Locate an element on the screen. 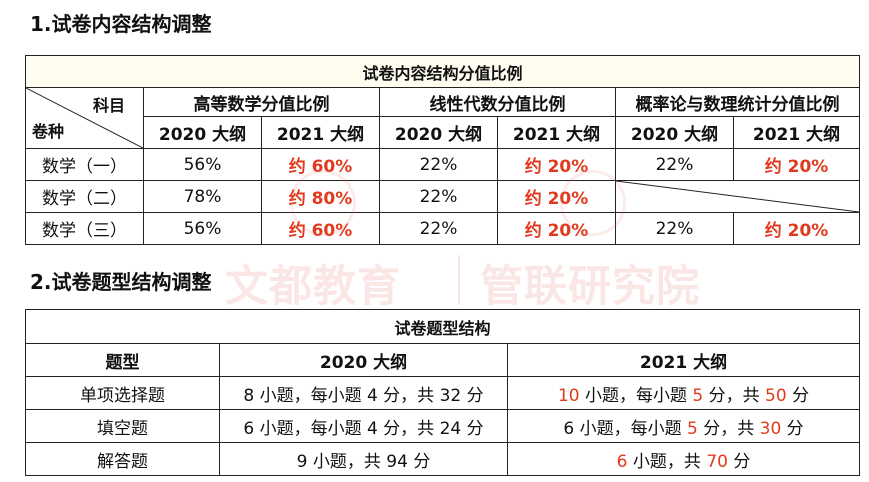  num: 30 is located at coordinates (770, 428).